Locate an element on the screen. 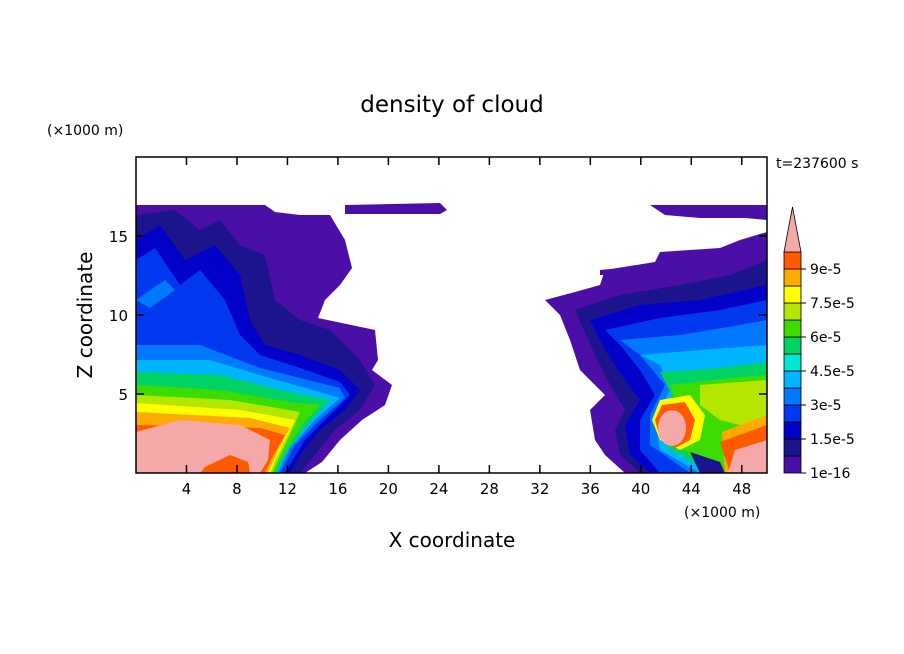 The height and width of the screenshot is (654, 904). x-tick-label: 48 is located at coordinates (741, 489).